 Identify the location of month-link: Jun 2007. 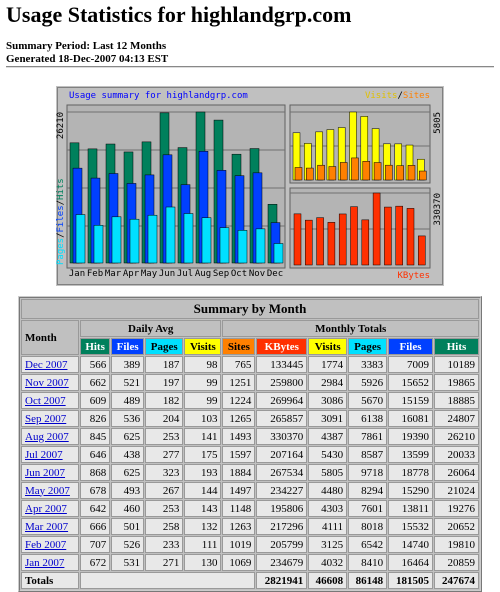
(45, 472).